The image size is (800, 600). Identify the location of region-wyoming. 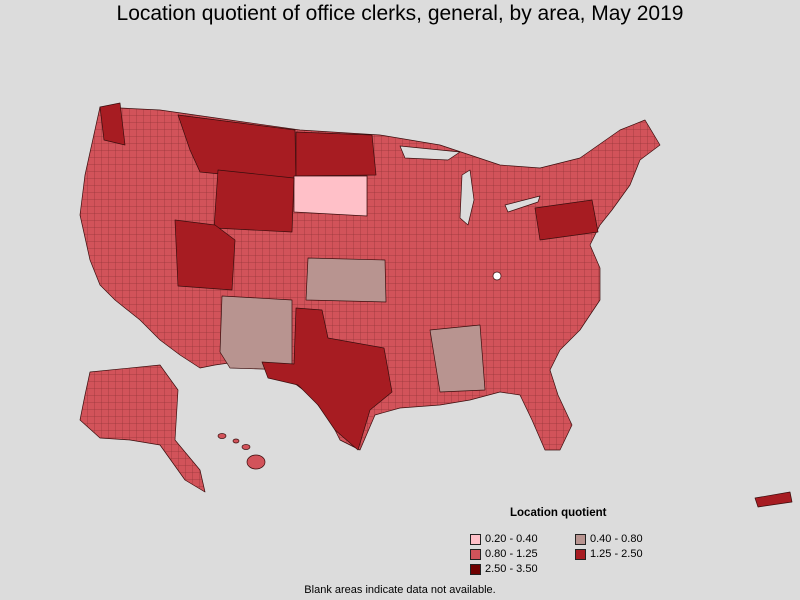
(254, 201).